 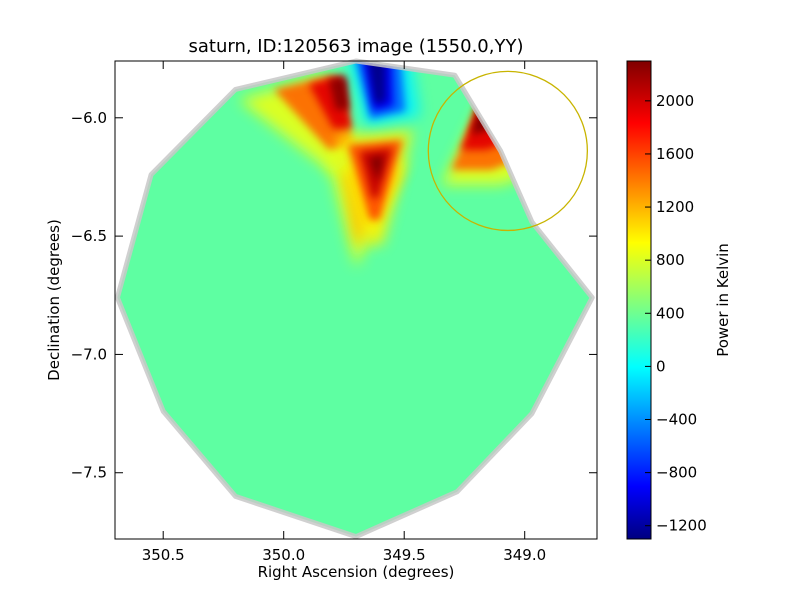 What do you see at coordinates (670, 313) in the screenshot?
I see `colorbar-tick-label: 400` at bounding box center [670, 313].